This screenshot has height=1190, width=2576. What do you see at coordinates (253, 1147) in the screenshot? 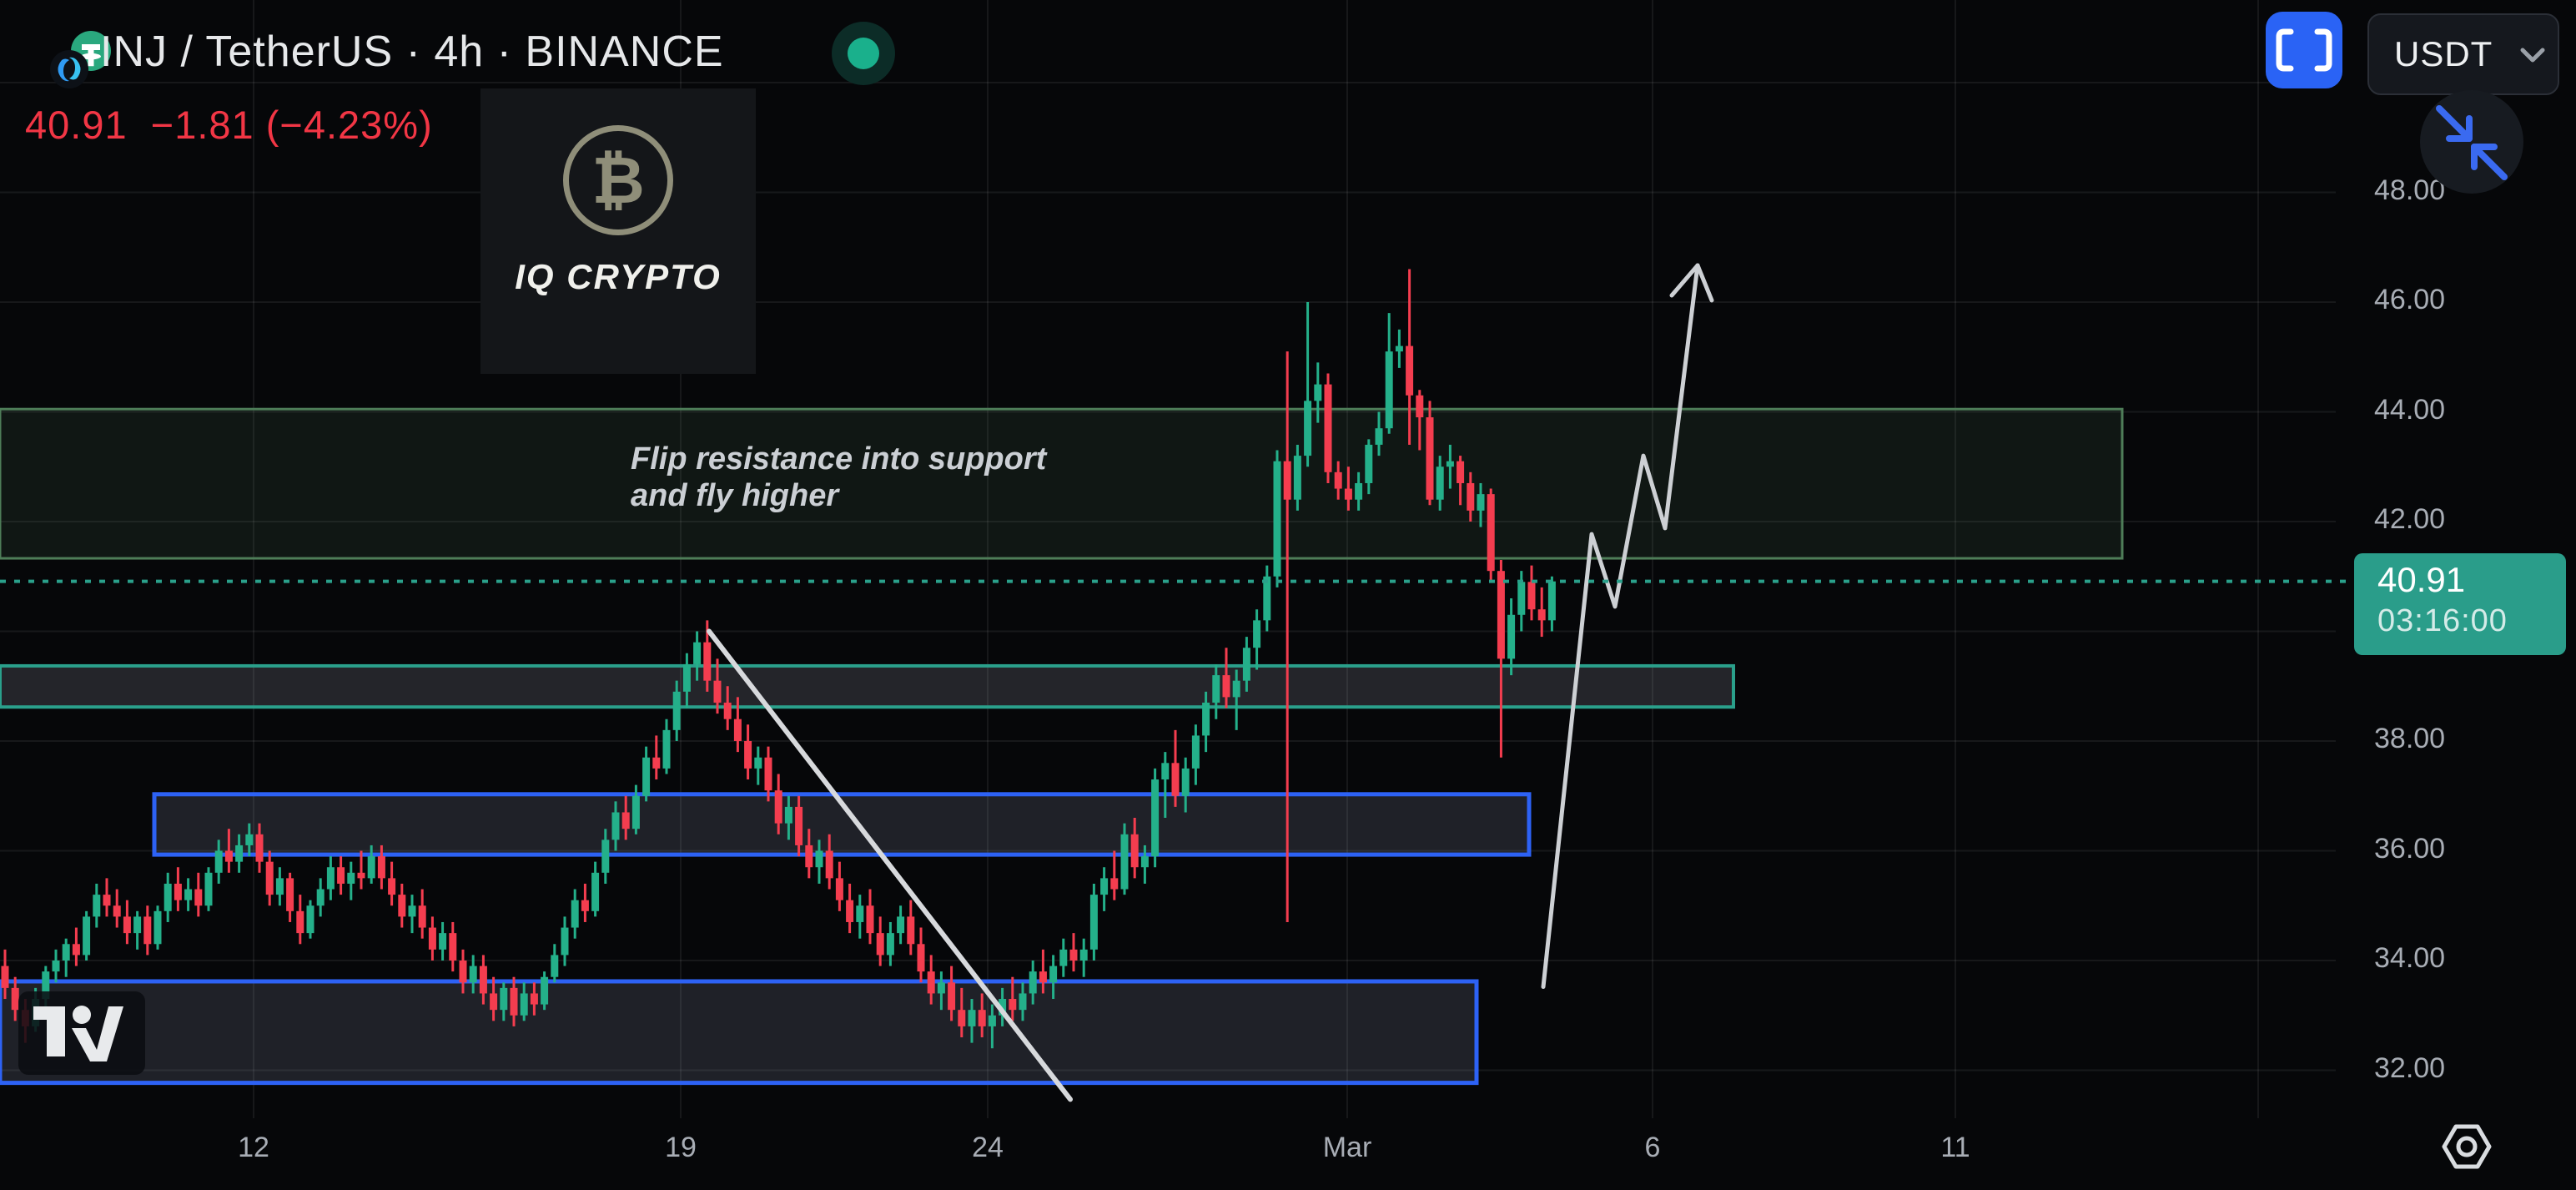
I see `time-tick-label: 12` at bounding box center [253, 1147].